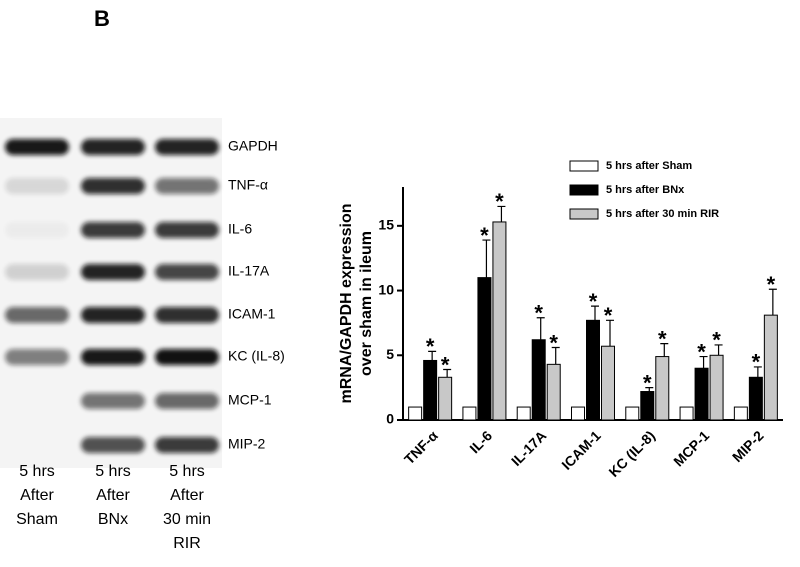 This screenshot has height=567, width=800. Describe the element at coordinates (662, 214) in the screenshot. I see `legend-label: 5 hrs after 30 min RIR` at that location.